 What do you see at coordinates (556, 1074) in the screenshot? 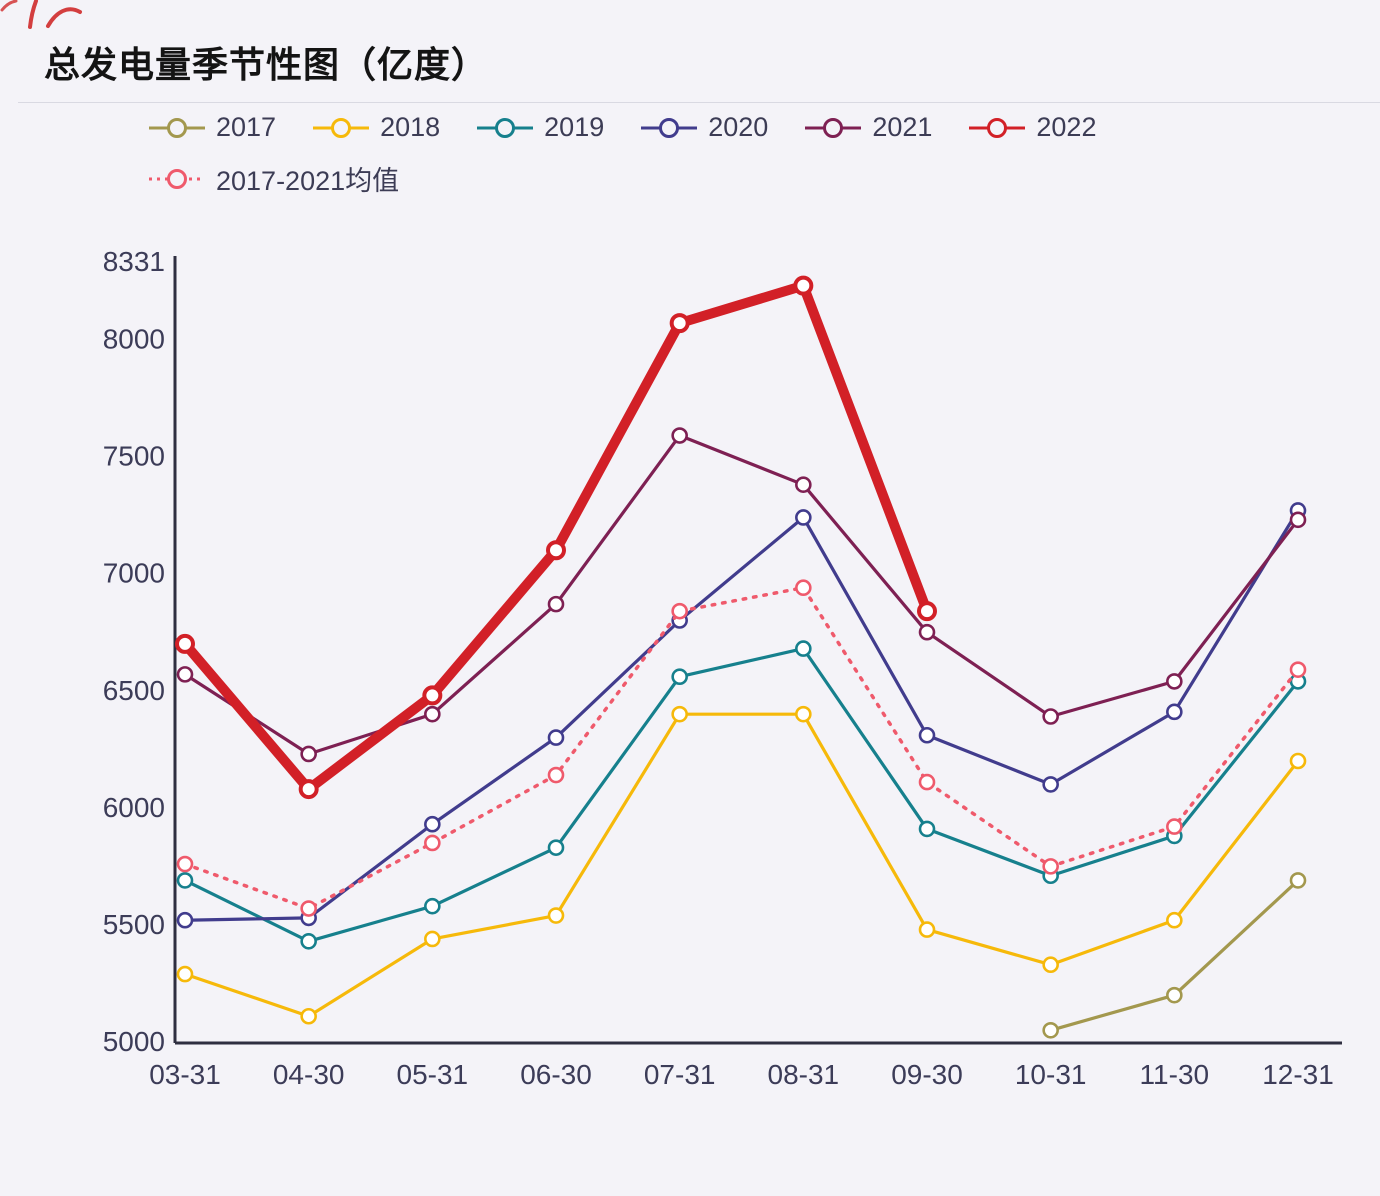
I see `x-tick-label: 06-30` at bounding box center [556, 1074].